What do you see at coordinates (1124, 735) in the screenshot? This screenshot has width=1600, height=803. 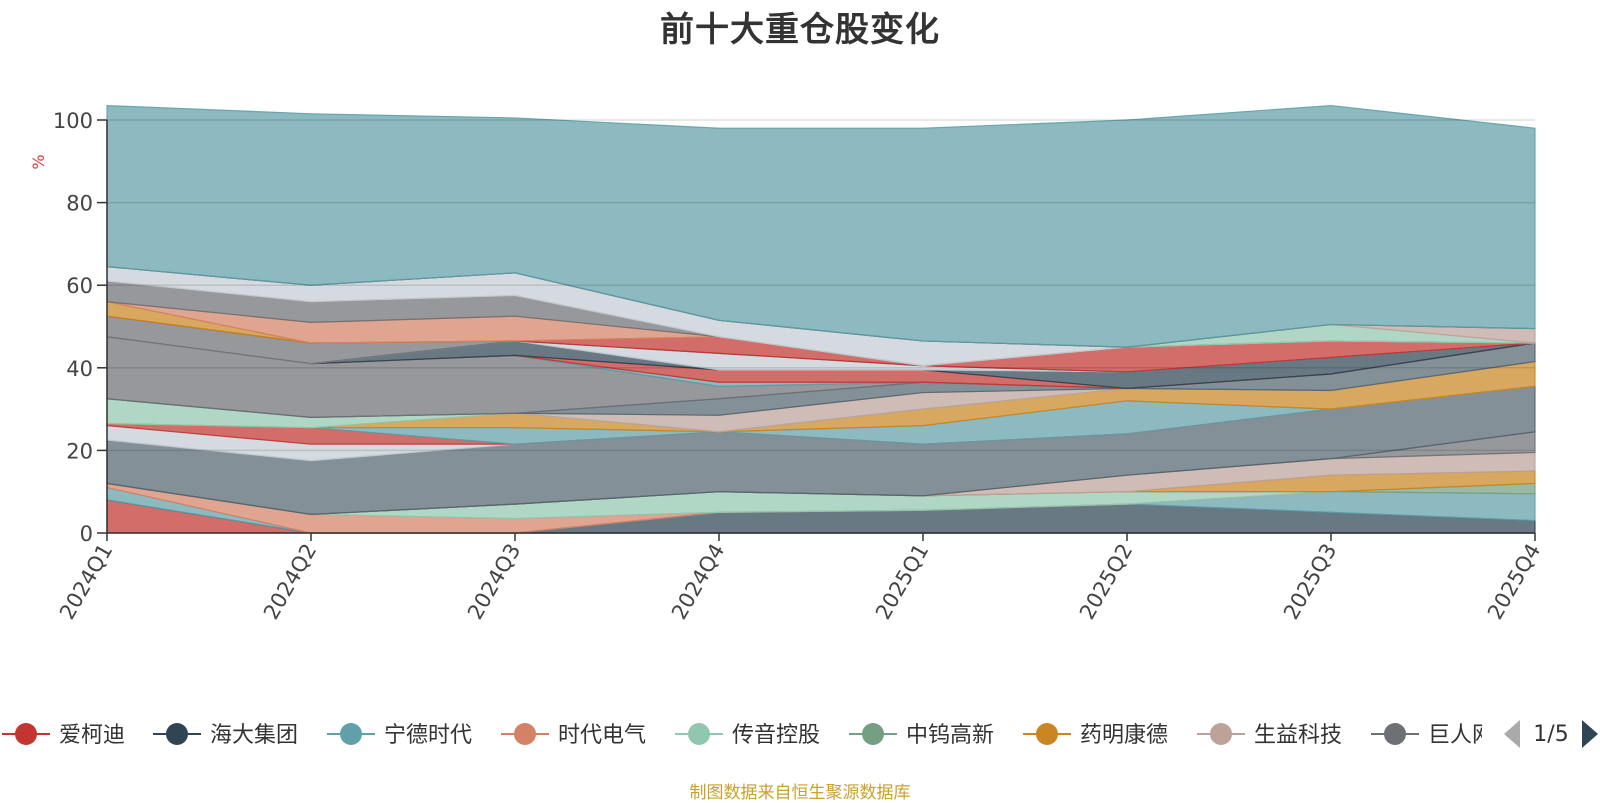 I see `legend-label: 药明康德` at bounding box center [1124, 735].